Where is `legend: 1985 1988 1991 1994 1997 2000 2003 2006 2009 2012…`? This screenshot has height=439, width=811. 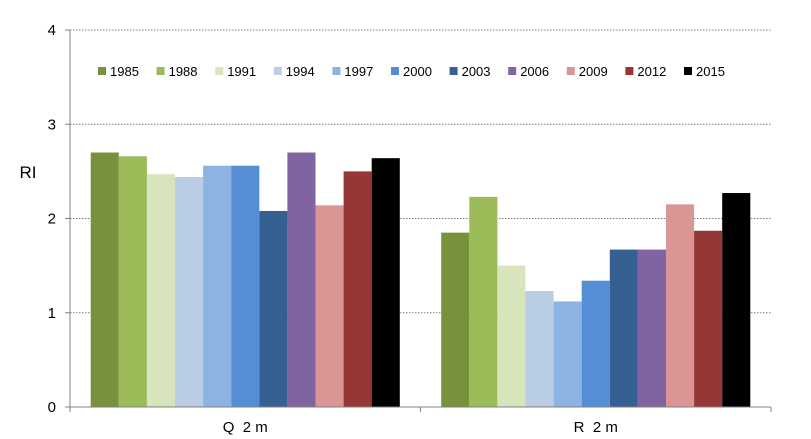 legend: 1985 1988 1991 1994 1997 2000 2003 2006 2009 2012… is located at coordinates (411, 71).